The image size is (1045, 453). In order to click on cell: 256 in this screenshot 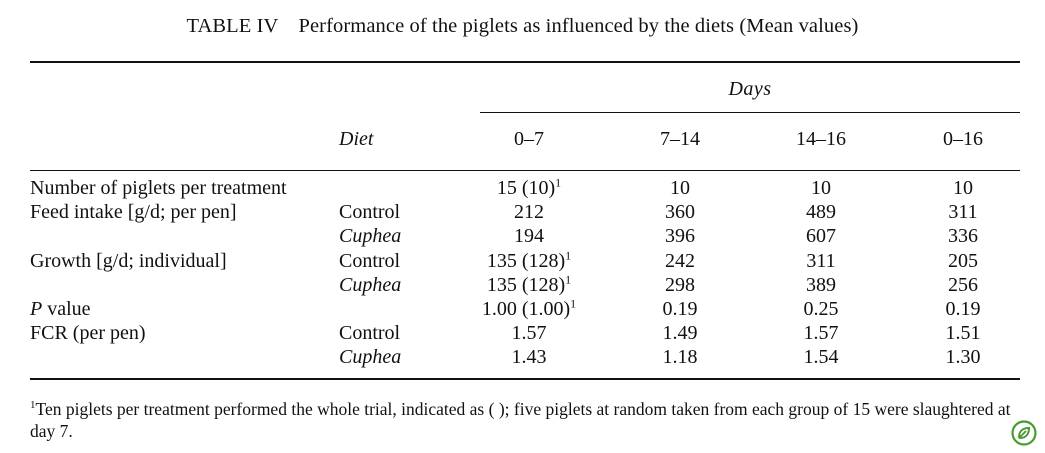, I will do `click(963, 284)`.